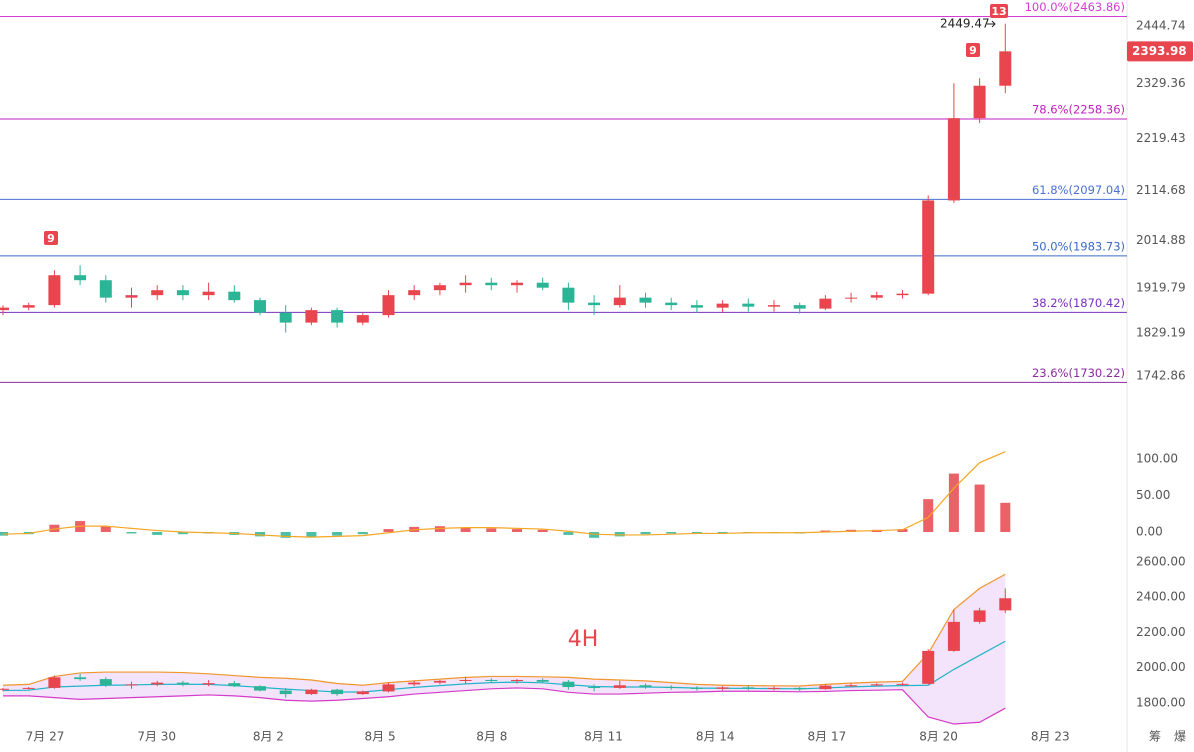 This screenshot has height=752, width=1194. What do you see at coordinates (380, 737) in the screenshot?
I see `x-tick-label: 8月 5` at bounding box center [380, 737].